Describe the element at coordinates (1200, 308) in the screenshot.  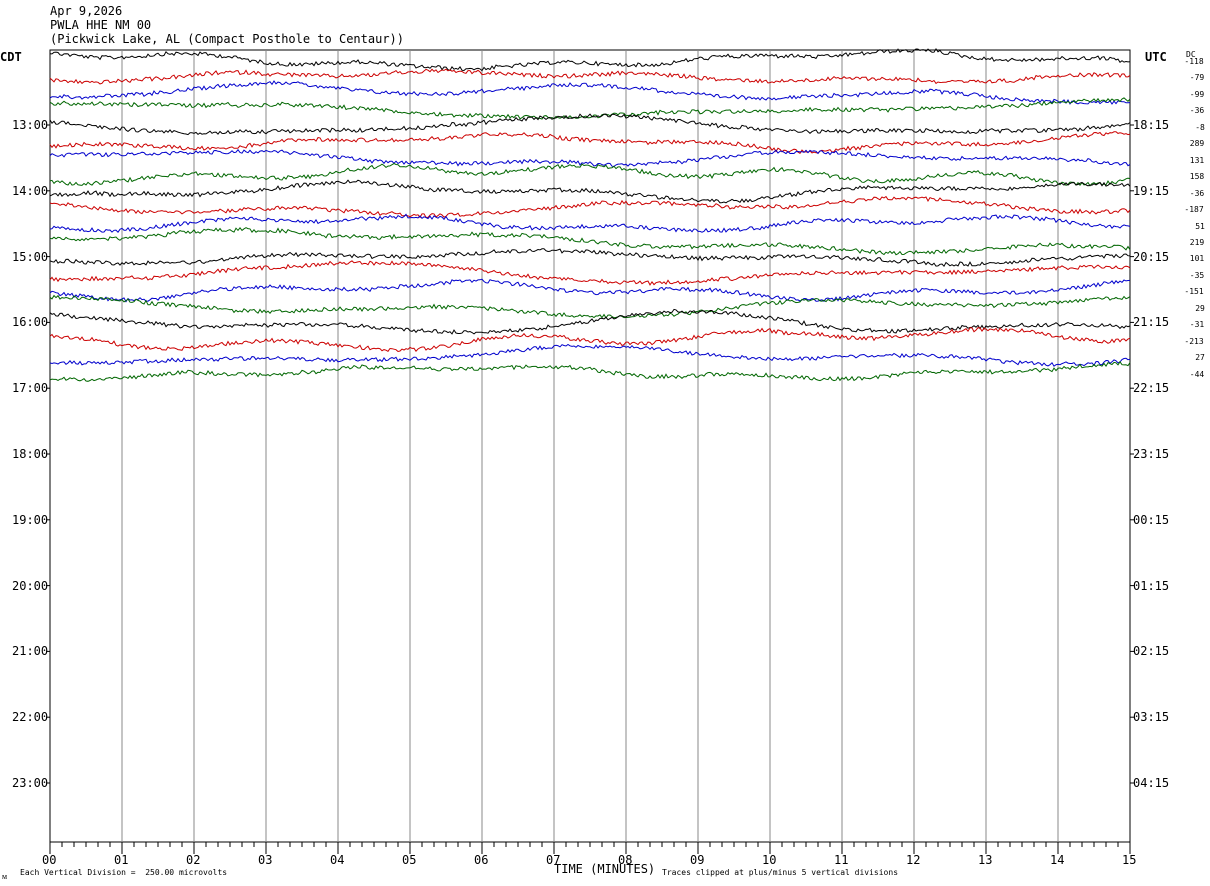
I see `dc-offset-label-15: 29` at that location.